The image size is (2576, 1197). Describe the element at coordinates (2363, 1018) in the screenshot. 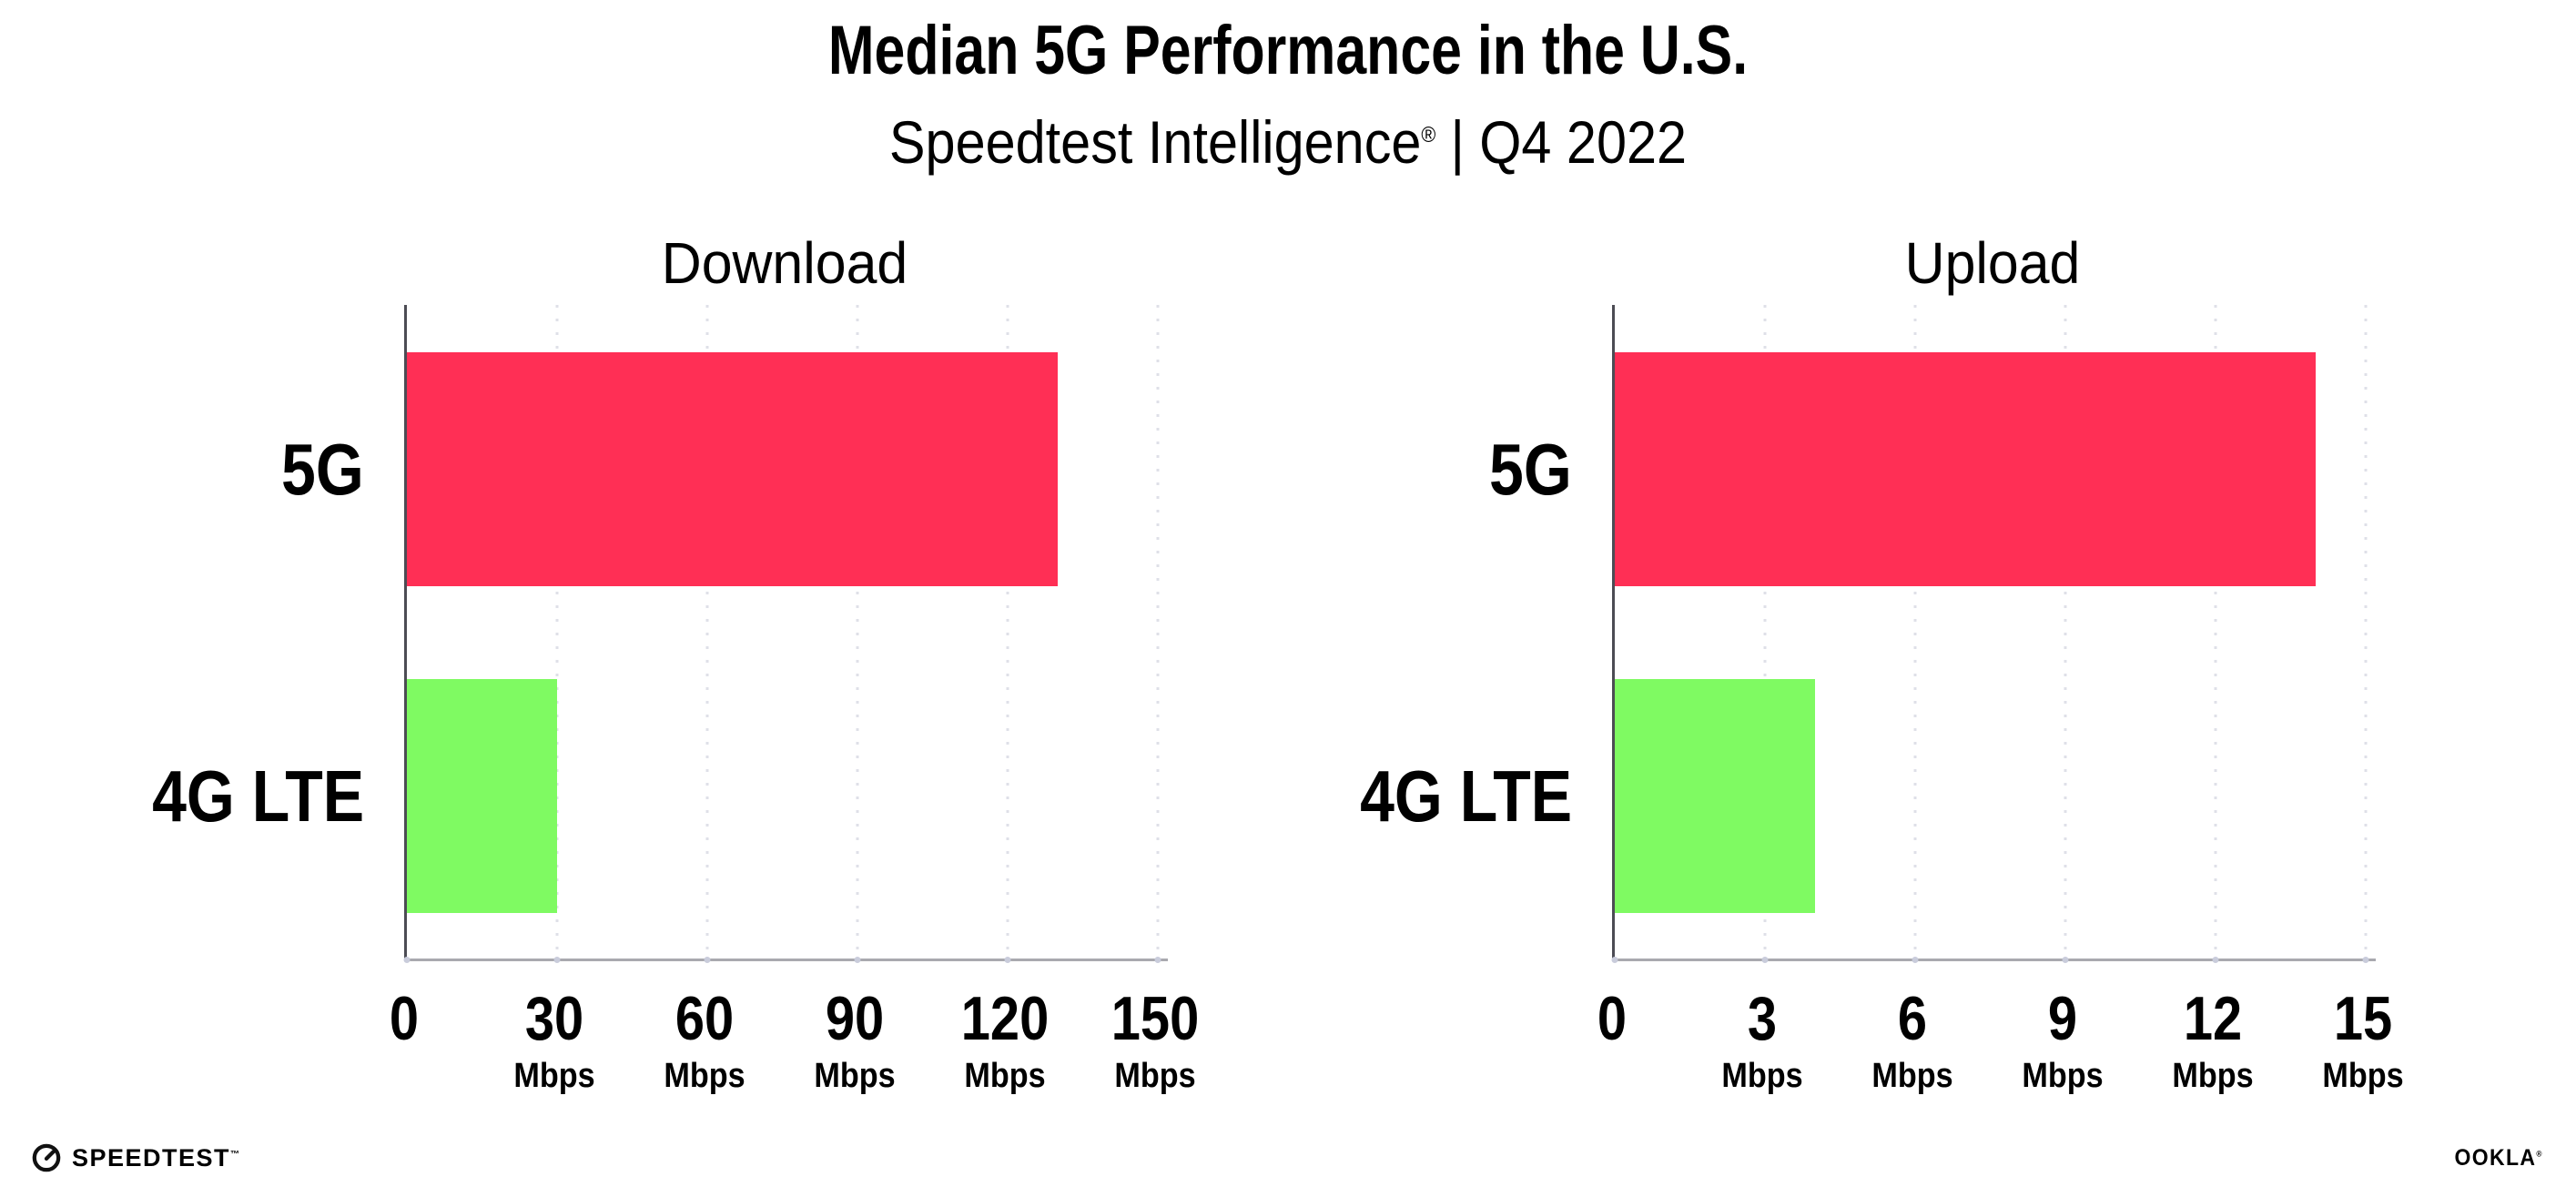

I see `x-tick-value: 15` at that location.